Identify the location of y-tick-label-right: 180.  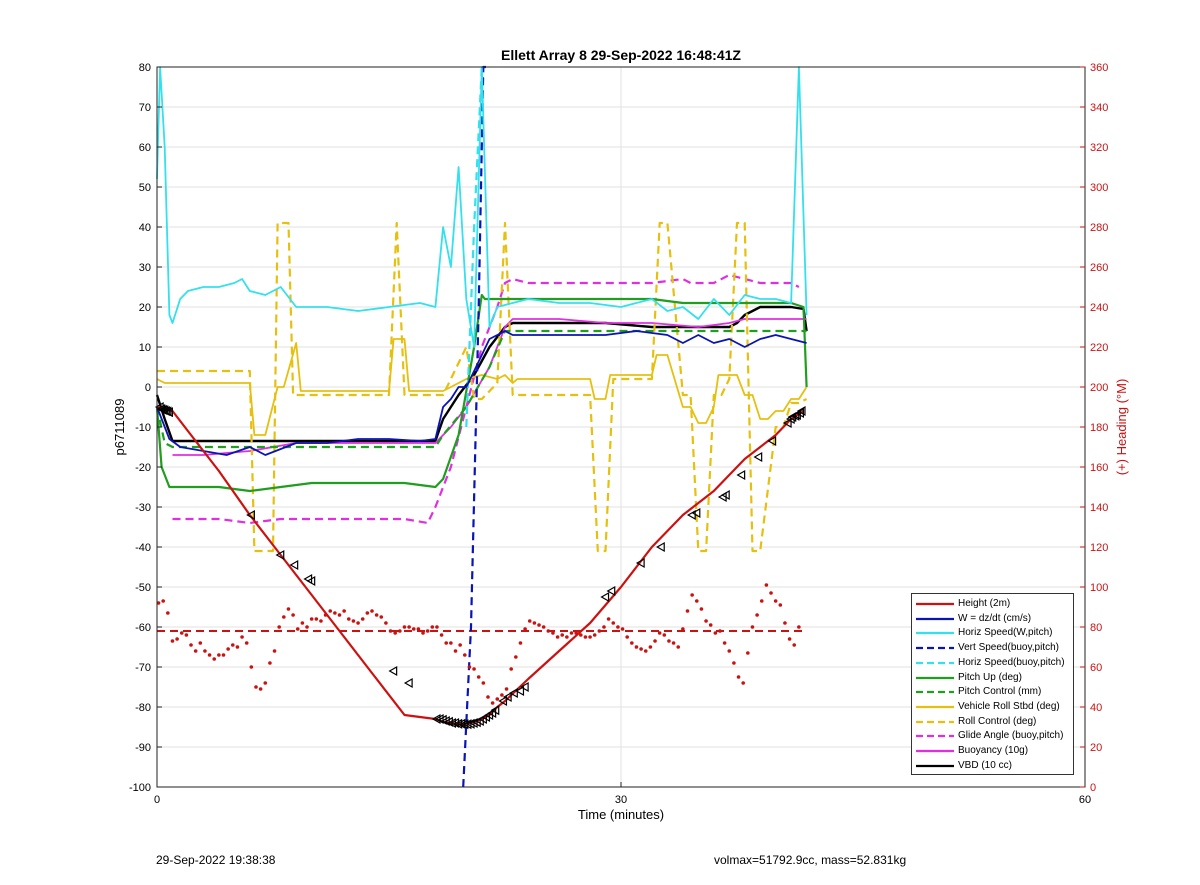
(1099, 428).